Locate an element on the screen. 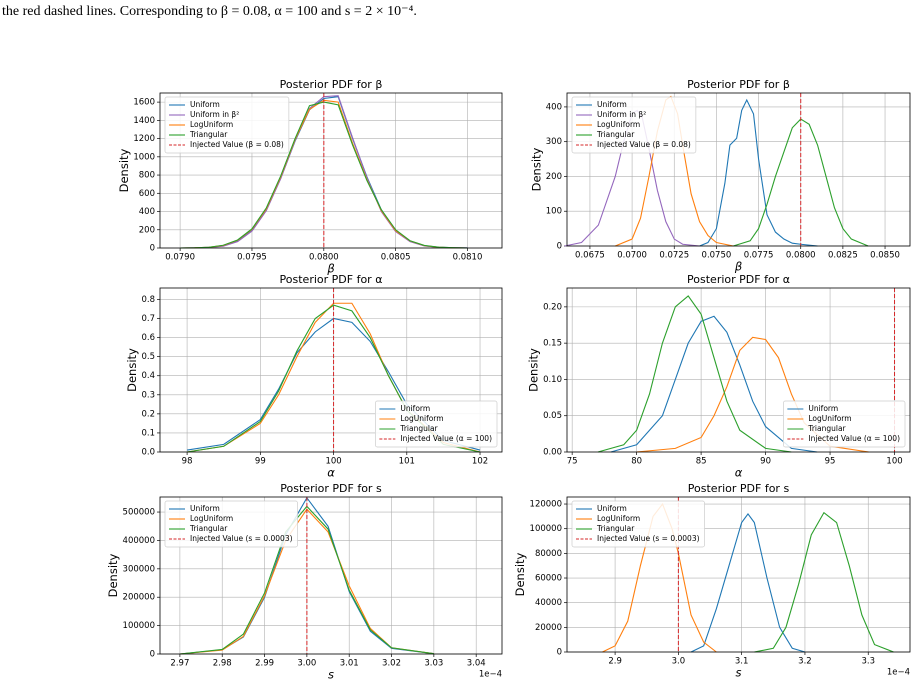 This screenshot has height=685, width=924. y-tick-label: 40000 is located at coordinates (548, 603).